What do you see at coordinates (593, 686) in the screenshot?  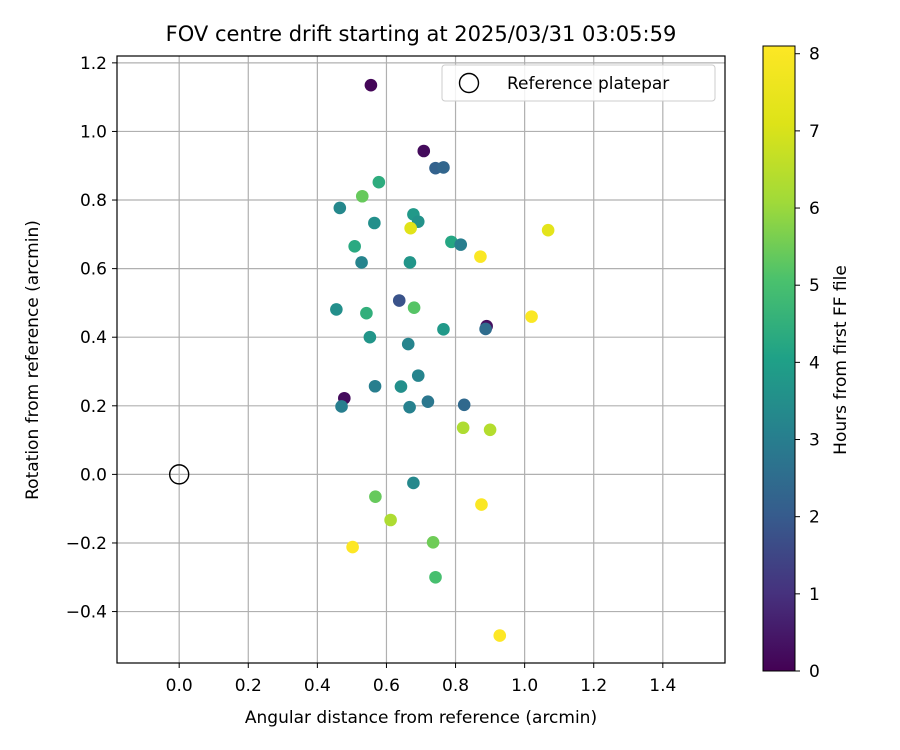 I see `x-tick-label: 1.2` at bounding box center [593, 686].